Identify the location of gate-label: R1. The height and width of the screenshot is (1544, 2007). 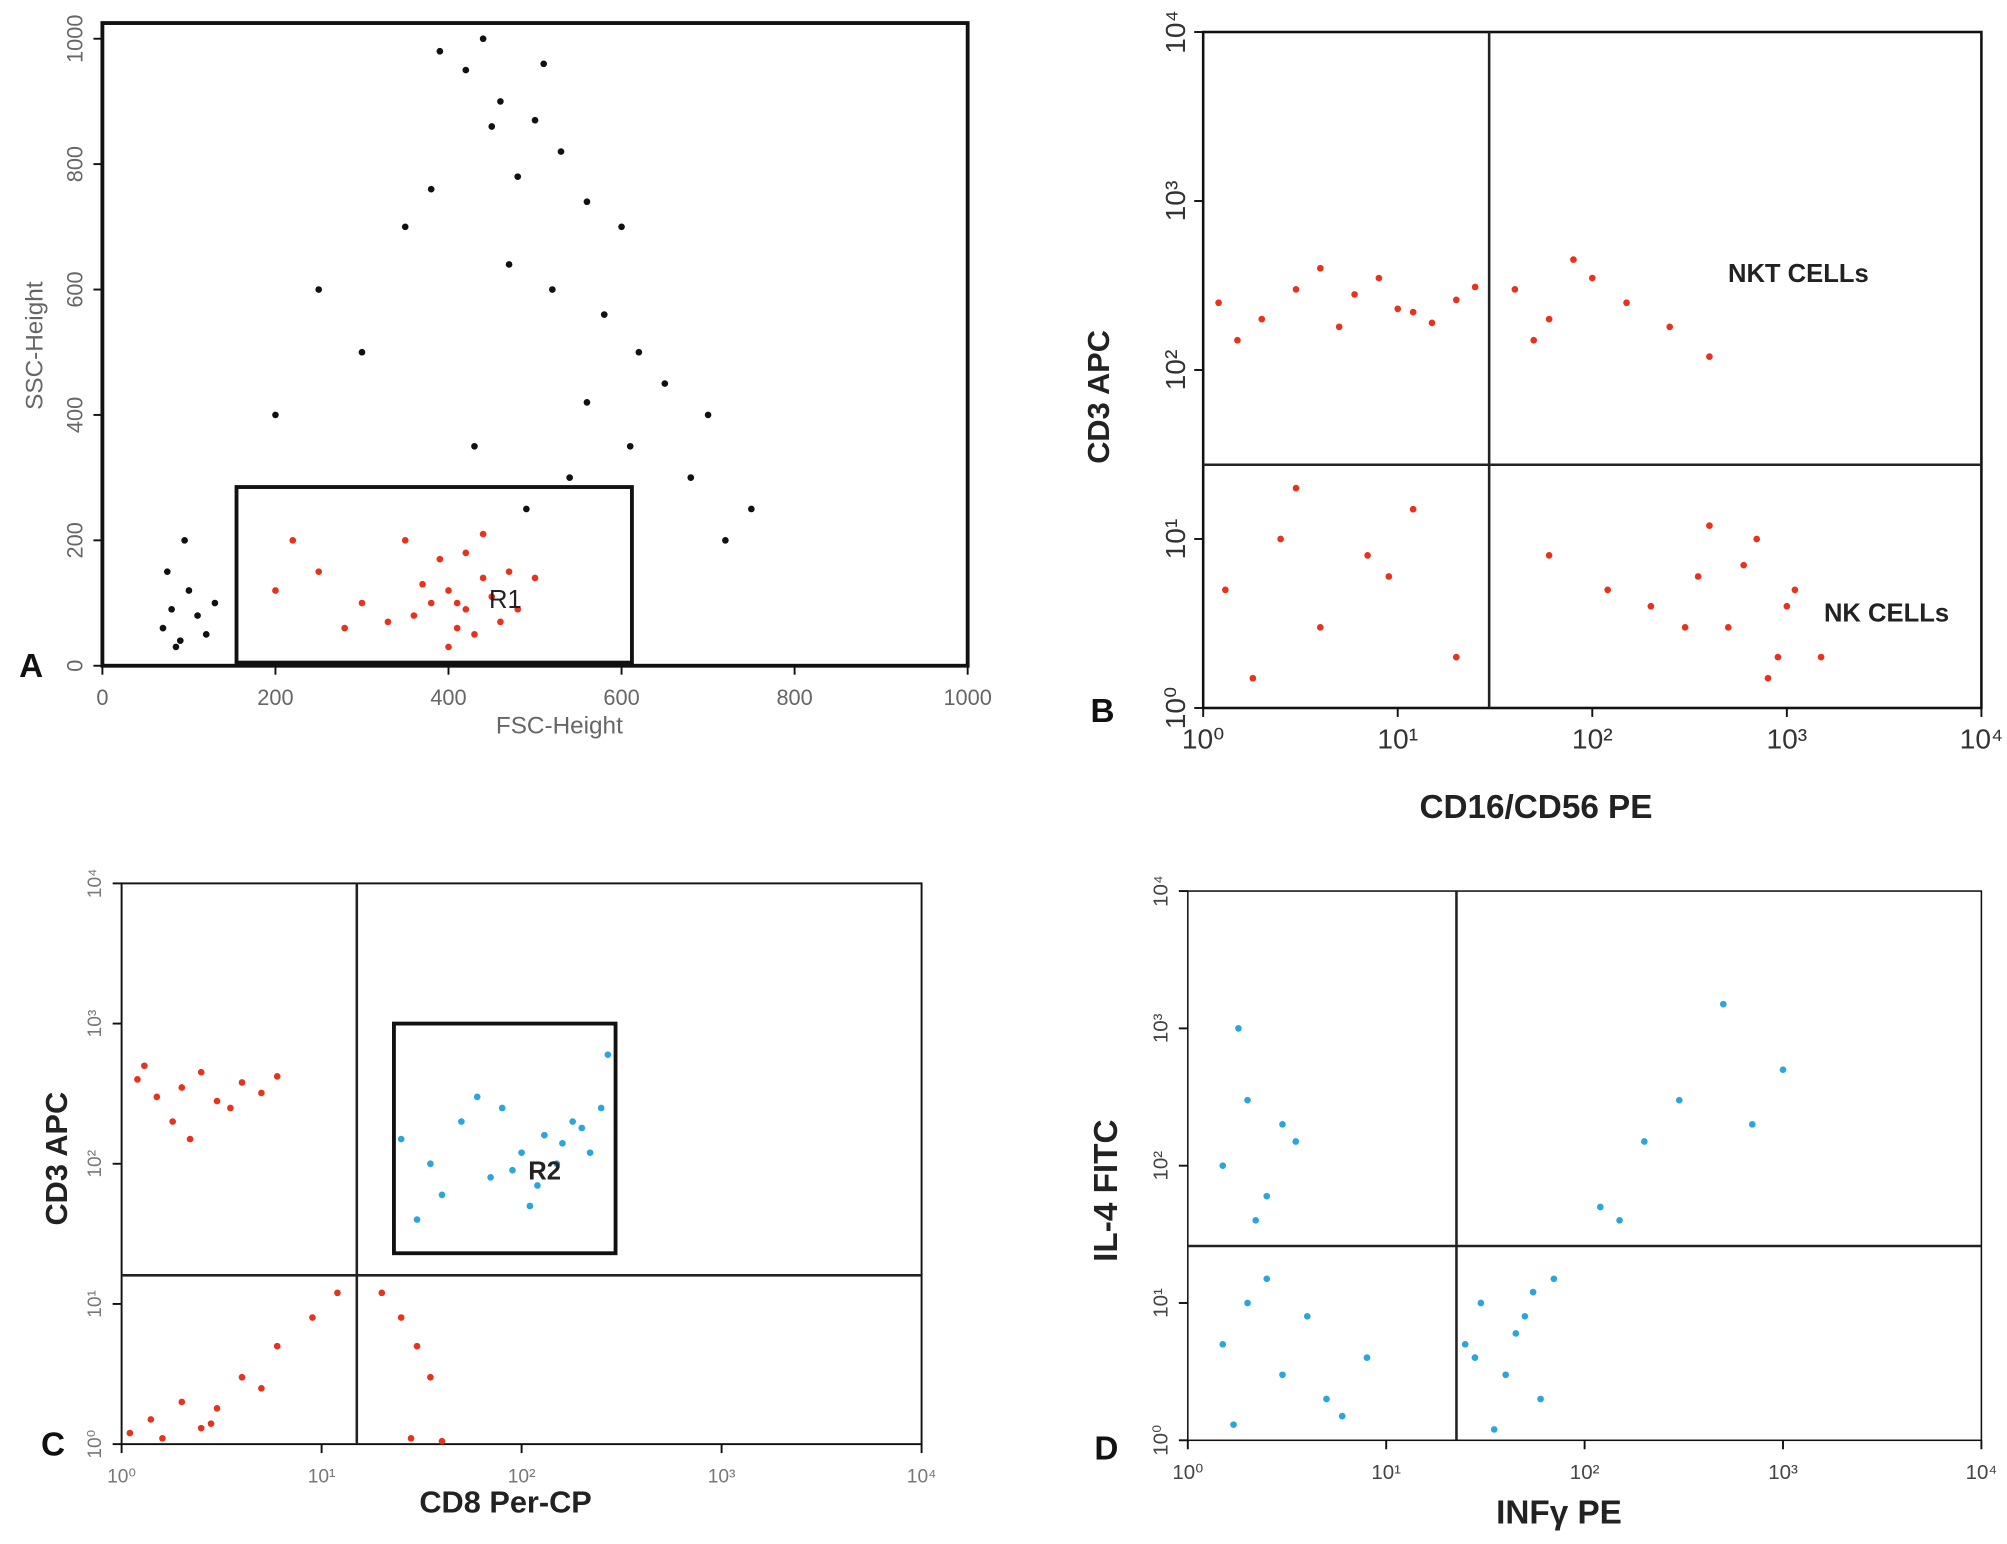
(505, 600).